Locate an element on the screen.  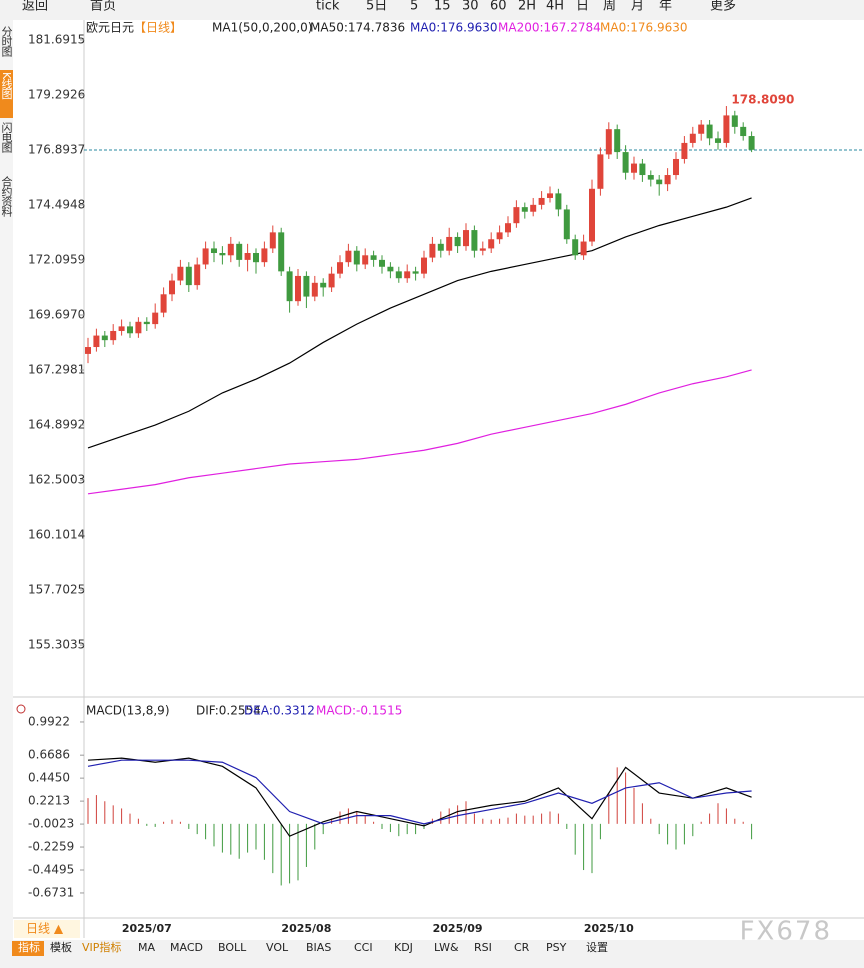
bottom-tab: BIAS is located at coordinates (318, 947).